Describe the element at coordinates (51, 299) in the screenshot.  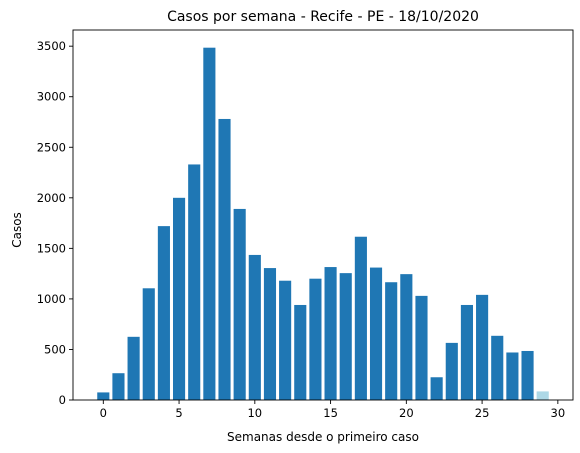
I see `y-tick-label: 1000` at that location.